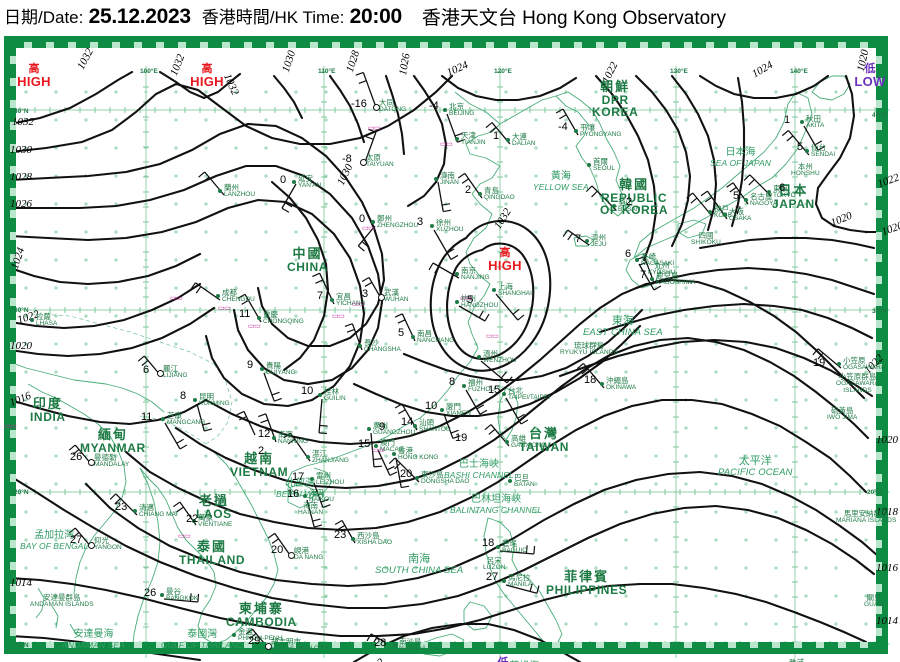 The height and width of the screenshot is (662, 900). I want to click on organisation-label: 香港天文台 Hong Kong Observatory, so click(573, 18).